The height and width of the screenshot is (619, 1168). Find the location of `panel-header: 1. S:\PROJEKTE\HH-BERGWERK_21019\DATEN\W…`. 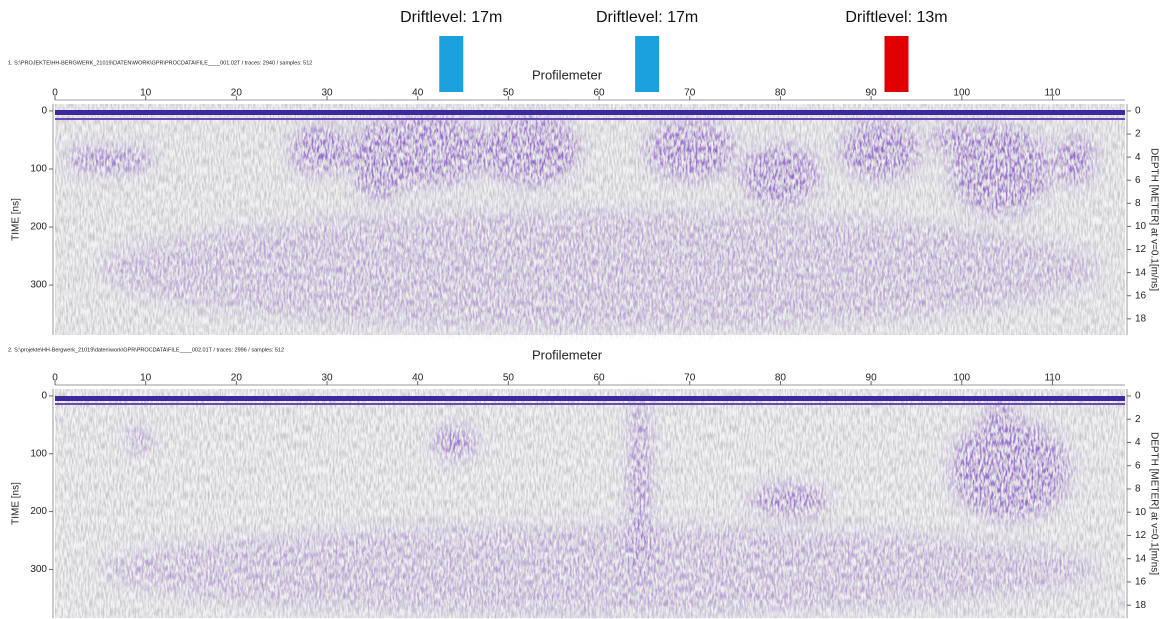

panel-header: 1. S:\PROJEKTE\HH-BERGWERK_21019\DATEN\W… is located at coordinates (160, 63).